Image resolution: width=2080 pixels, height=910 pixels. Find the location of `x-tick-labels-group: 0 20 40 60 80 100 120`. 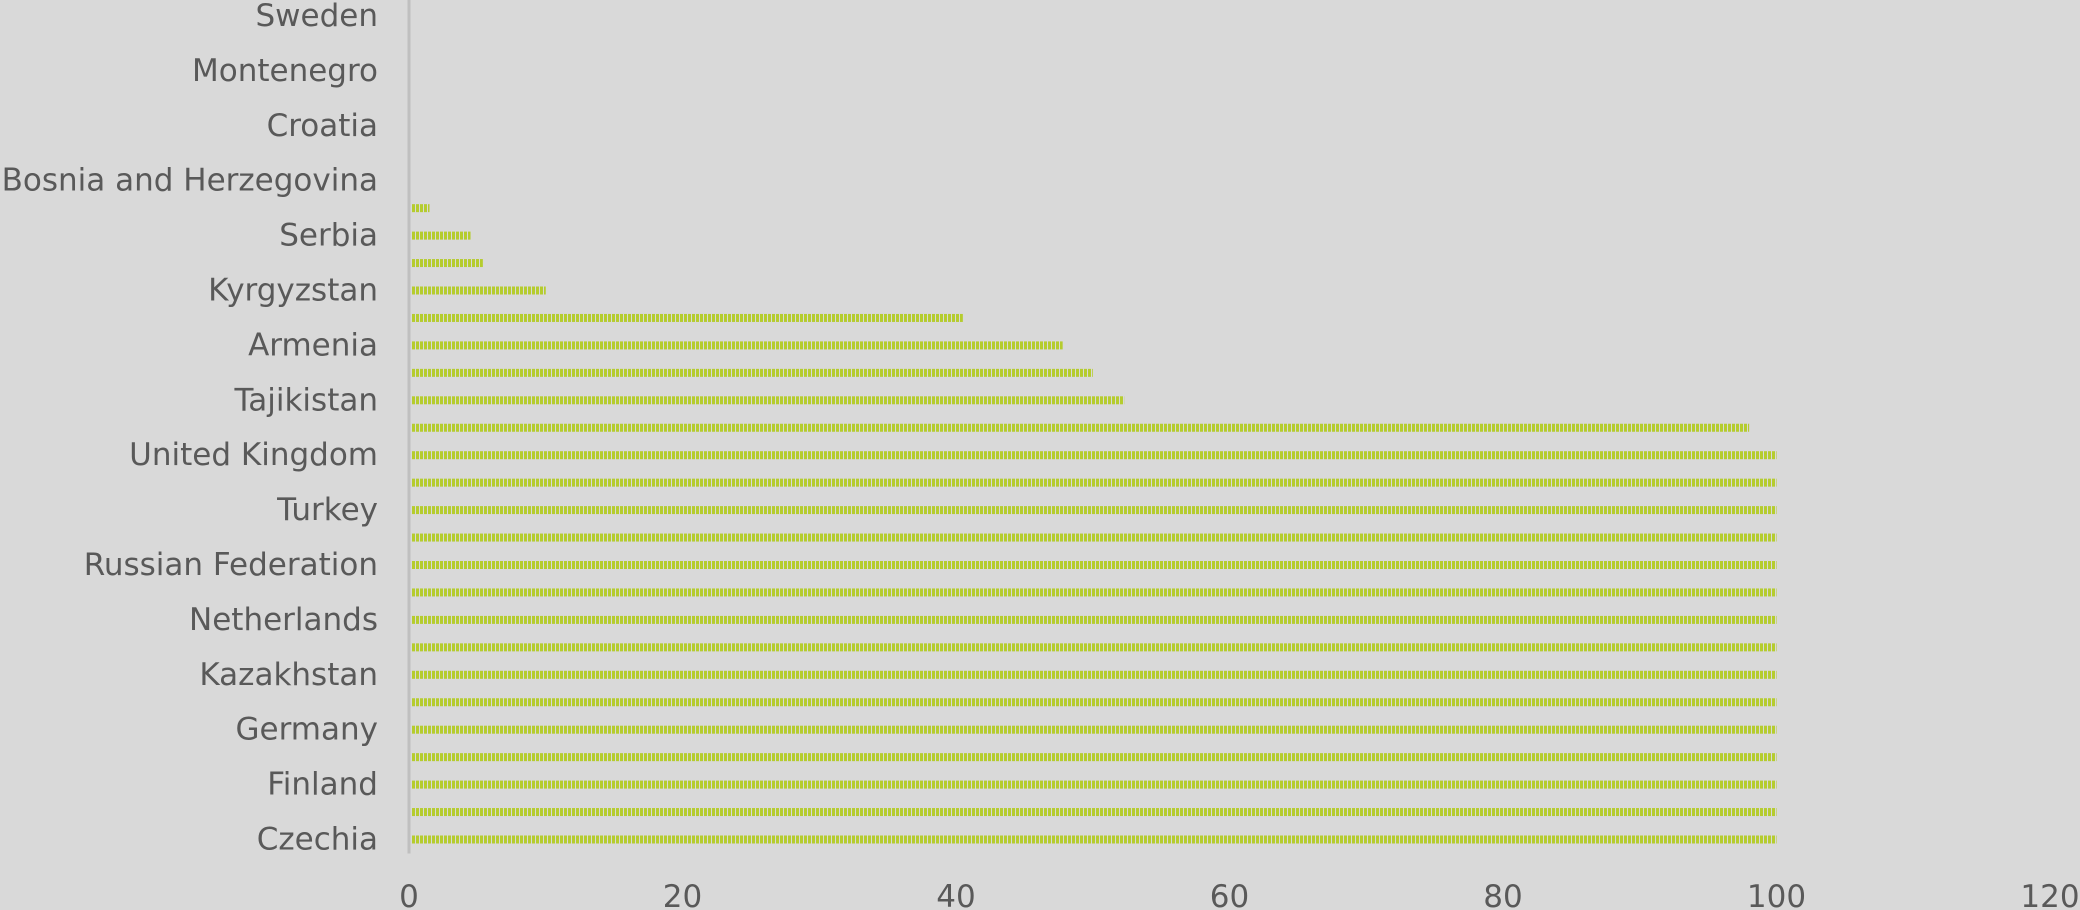

x-tick-labels-group: 0 20 40 60 80 100 120 is located at coordinates (1239, 894).